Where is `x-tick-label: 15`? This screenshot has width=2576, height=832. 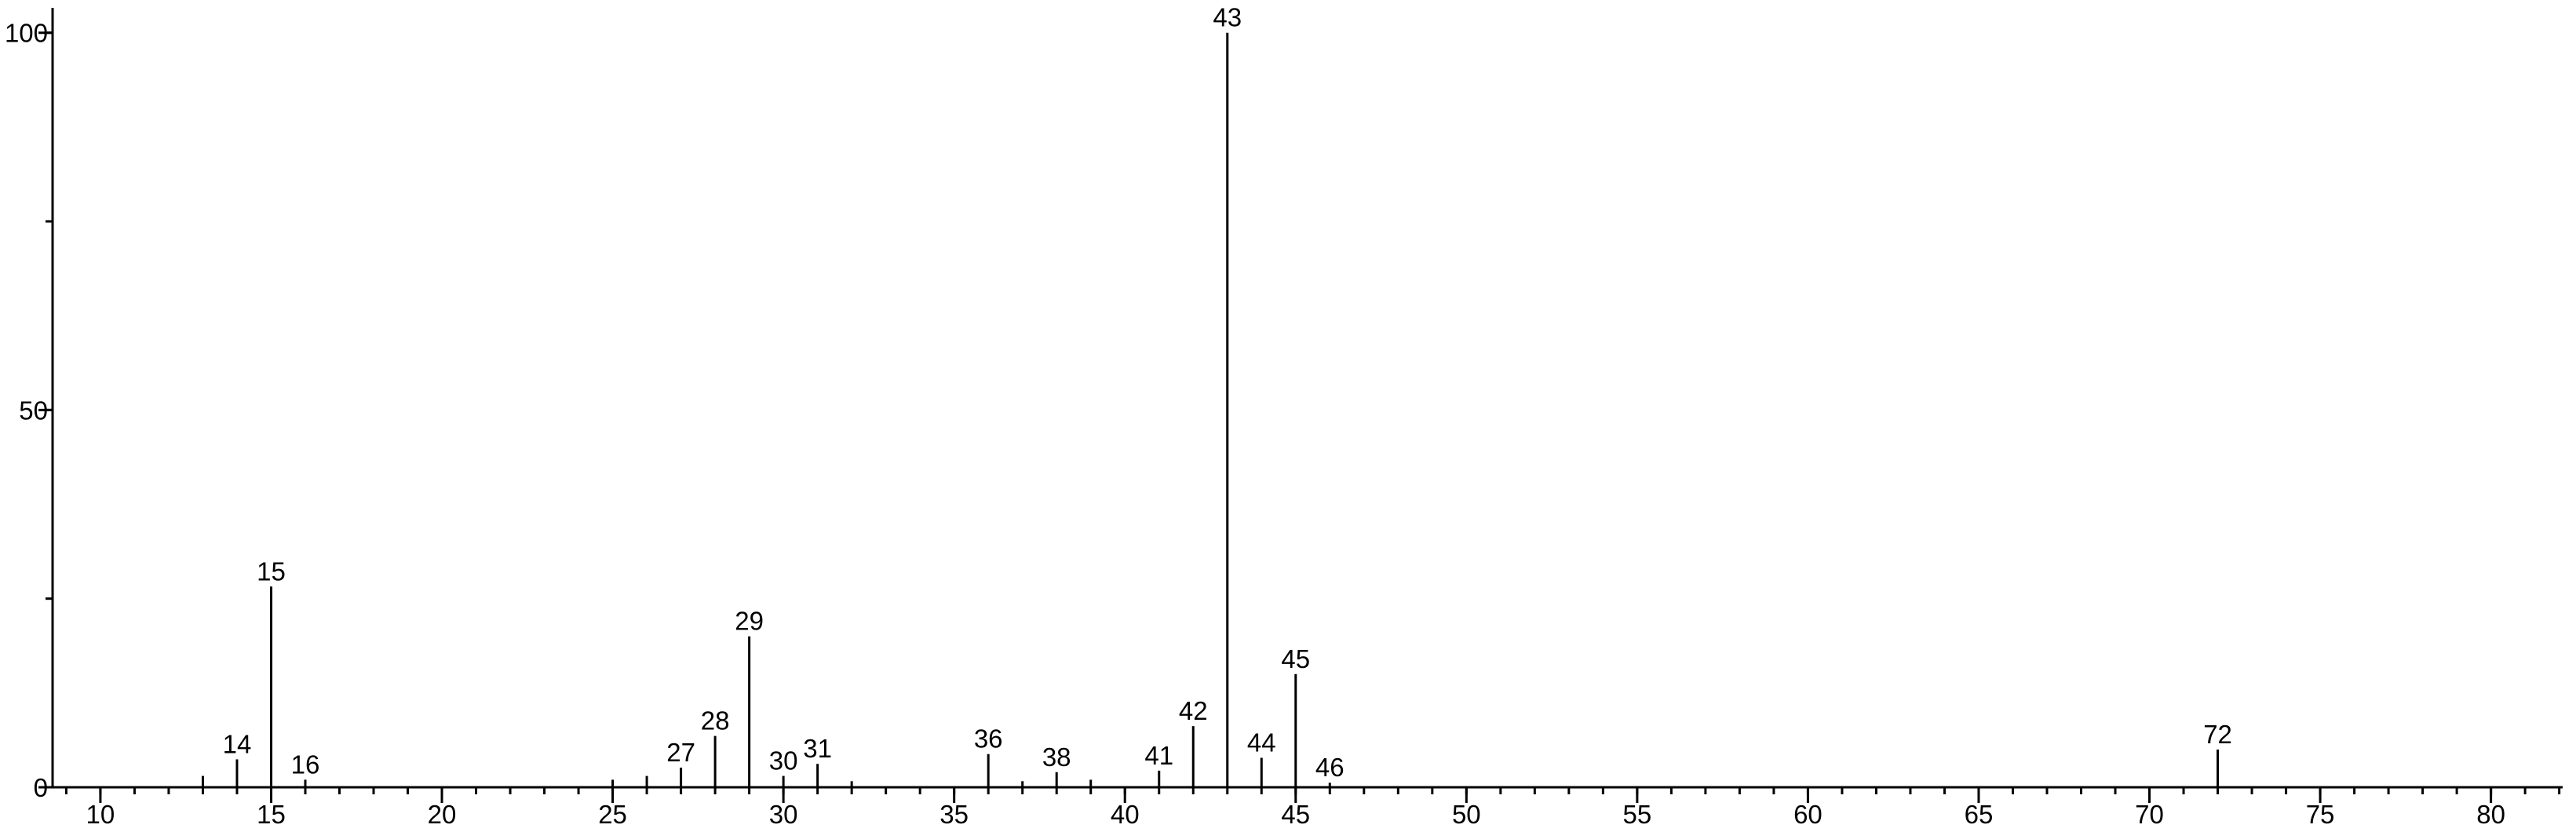
x-tick-label: 15 is located at coordinates (271, 814).